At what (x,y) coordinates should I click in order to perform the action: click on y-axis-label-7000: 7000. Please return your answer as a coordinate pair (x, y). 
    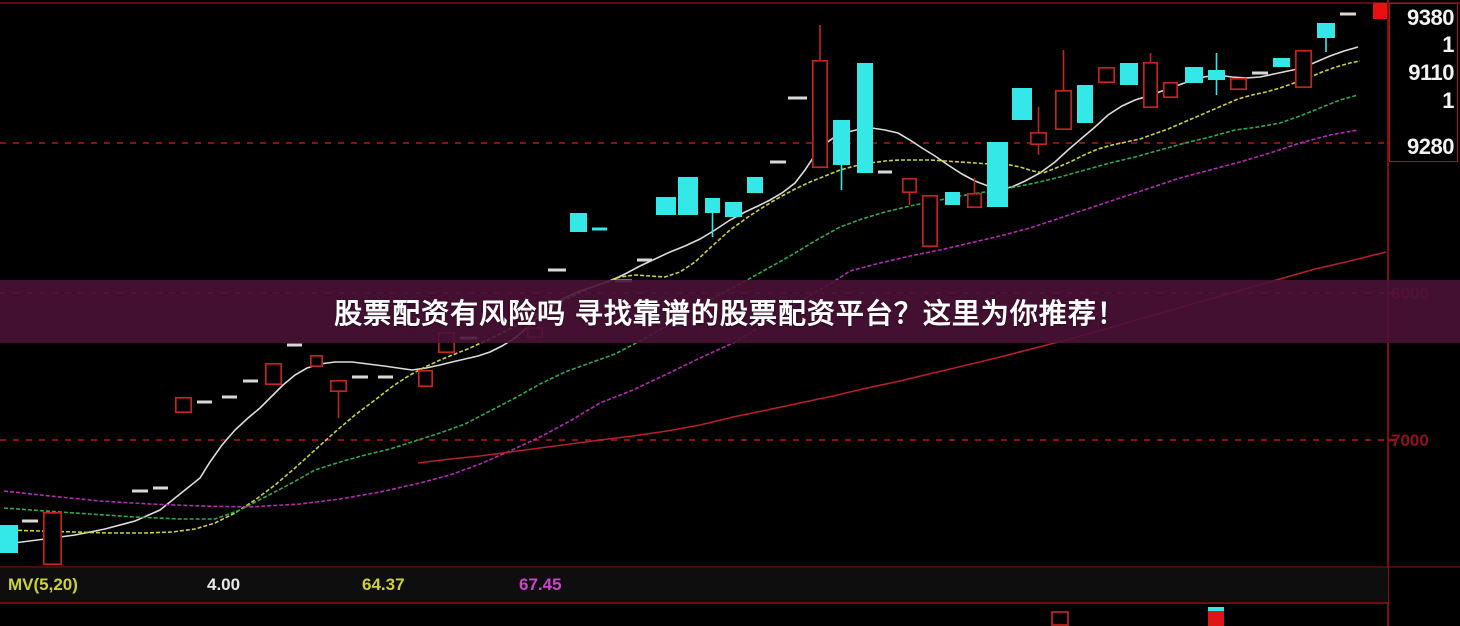
    Looking at the image, I should click on (1410, 440).